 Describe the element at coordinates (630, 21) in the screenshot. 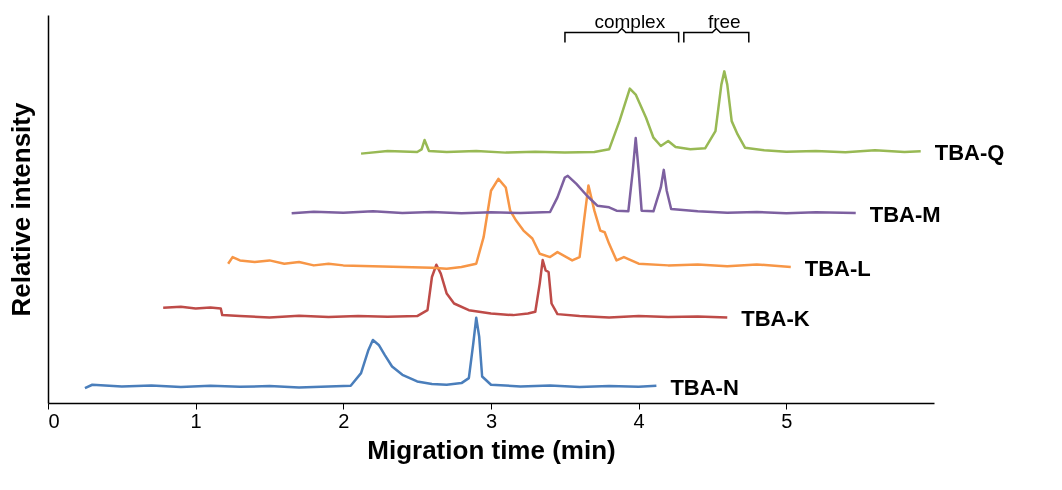

I see `text: complex` at that location.